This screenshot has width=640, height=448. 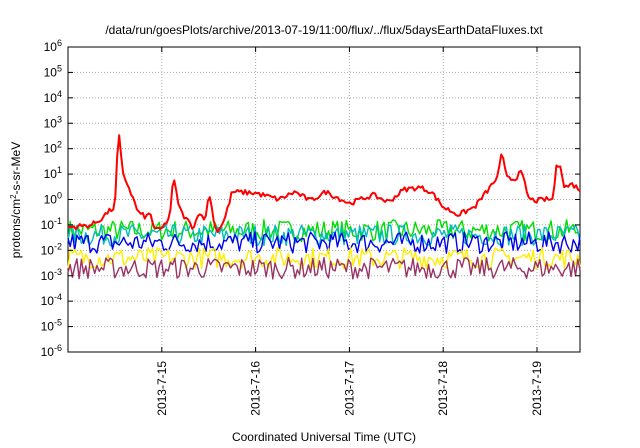 What do you see at coordinates (59, 196) in the screenshot?
I see `y-tick-exponent: 0` at bounding box center [59, 196].